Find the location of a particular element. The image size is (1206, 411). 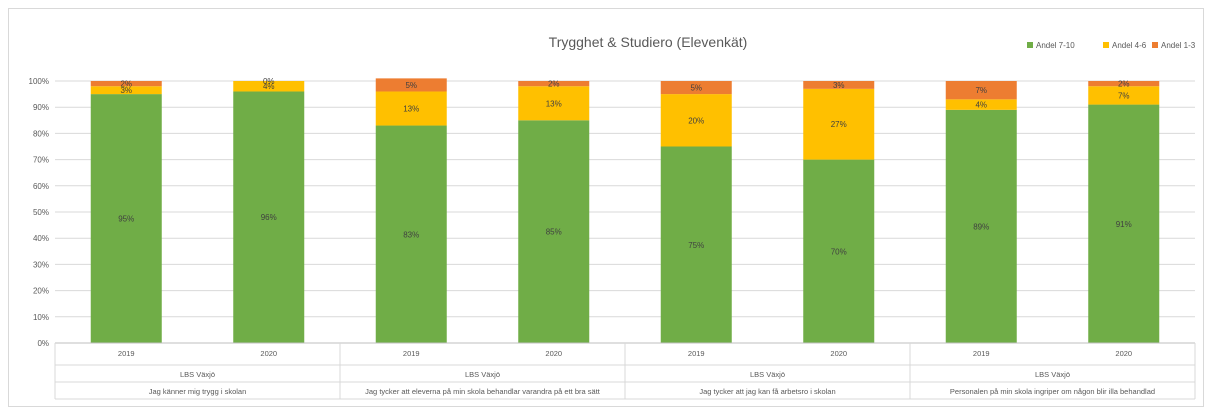

y-axis-ticks: 0% 10% 20% 30% 40% 50% 60% 70% 80% 90% 100% is located at coordinates (39, 212).